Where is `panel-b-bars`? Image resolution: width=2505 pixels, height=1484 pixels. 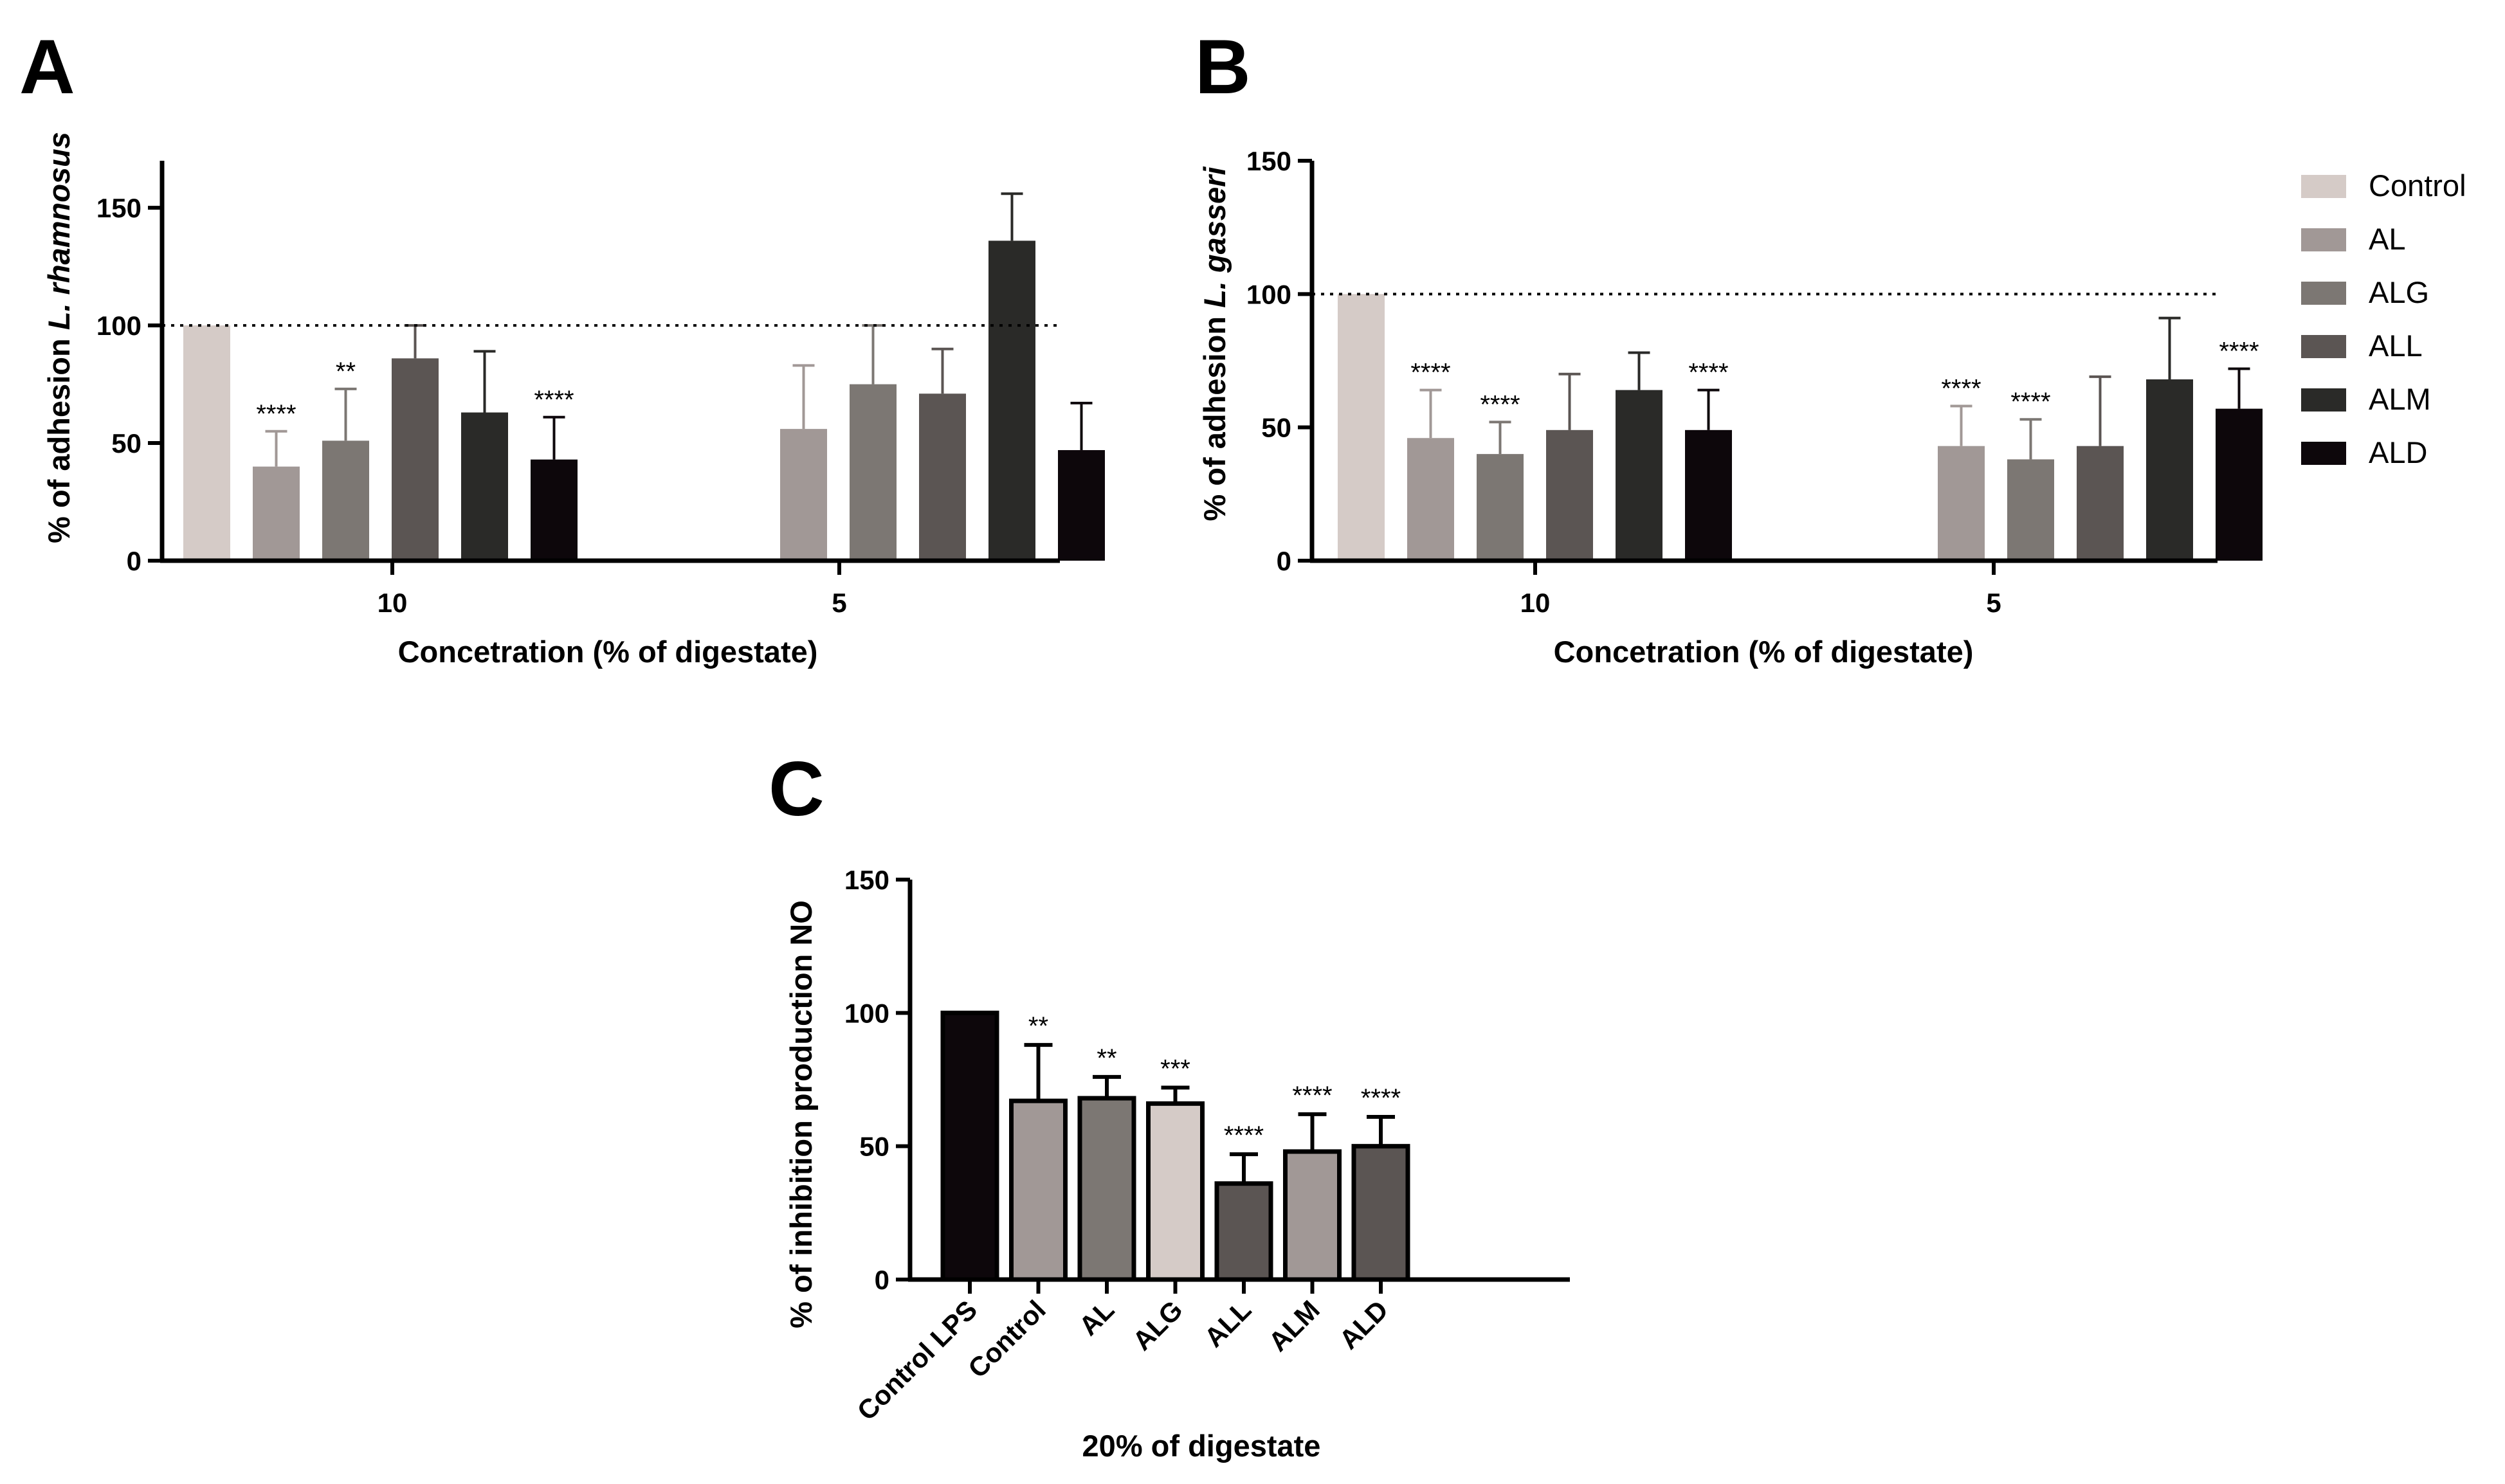
panel-b-bars is located at coordinates (1800, 427).